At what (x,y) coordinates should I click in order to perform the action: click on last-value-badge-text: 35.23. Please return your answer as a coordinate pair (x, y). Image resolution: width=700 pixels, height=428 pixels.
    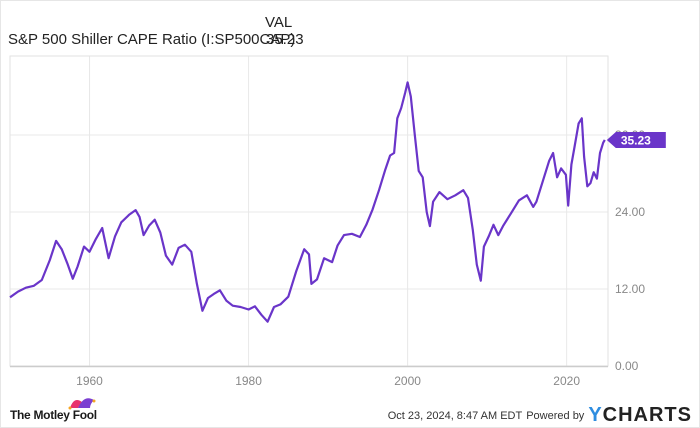
    Looking at the image, I should click on (636, 140).